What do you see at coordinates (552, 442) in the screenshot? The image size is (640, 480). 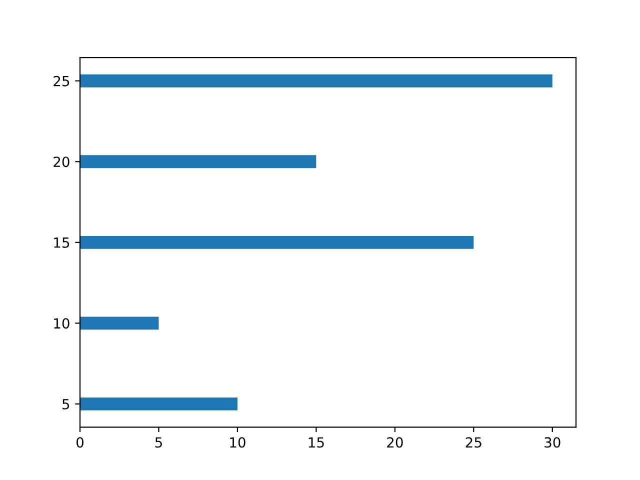 I see `x-tick-label: 30` at bounding box center [552, 442].